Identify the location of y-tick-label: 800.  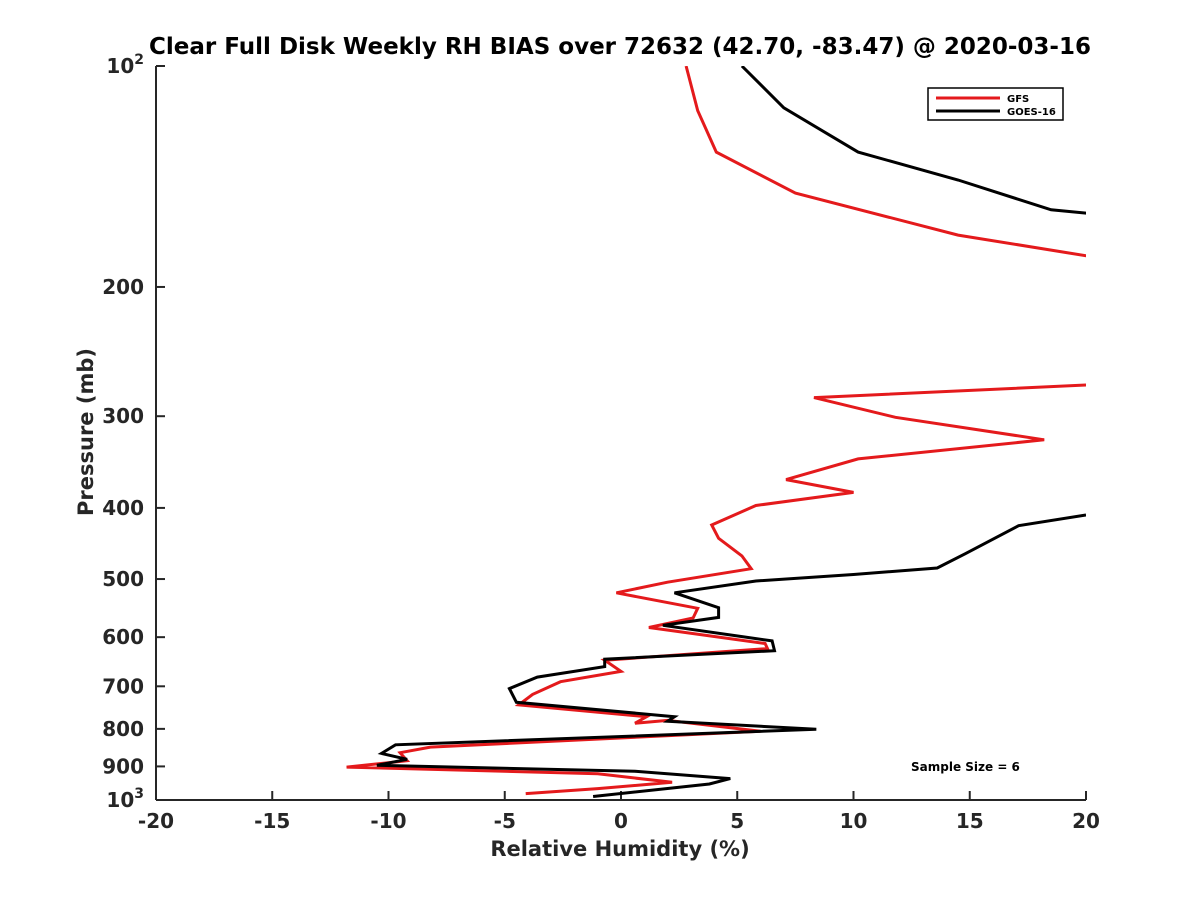
(123, 729).